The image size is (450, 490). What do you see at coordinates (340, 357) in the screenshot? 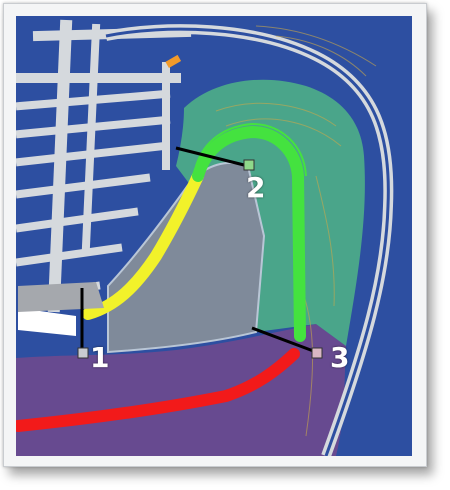
I see `marker-label-3: 3` at bounding box center [340, 357].